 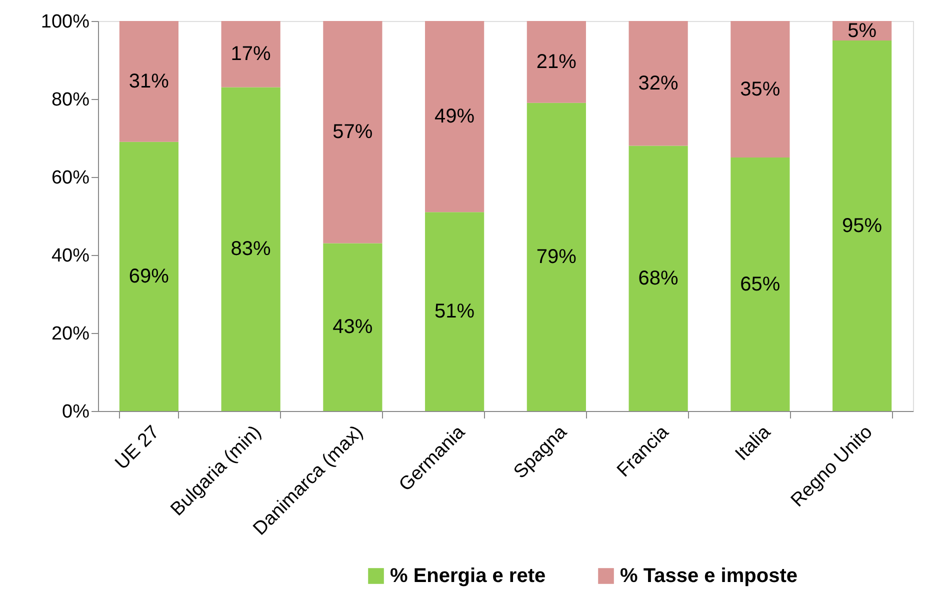 I want to click on data-label: 69%, so click(x=149, y=276).